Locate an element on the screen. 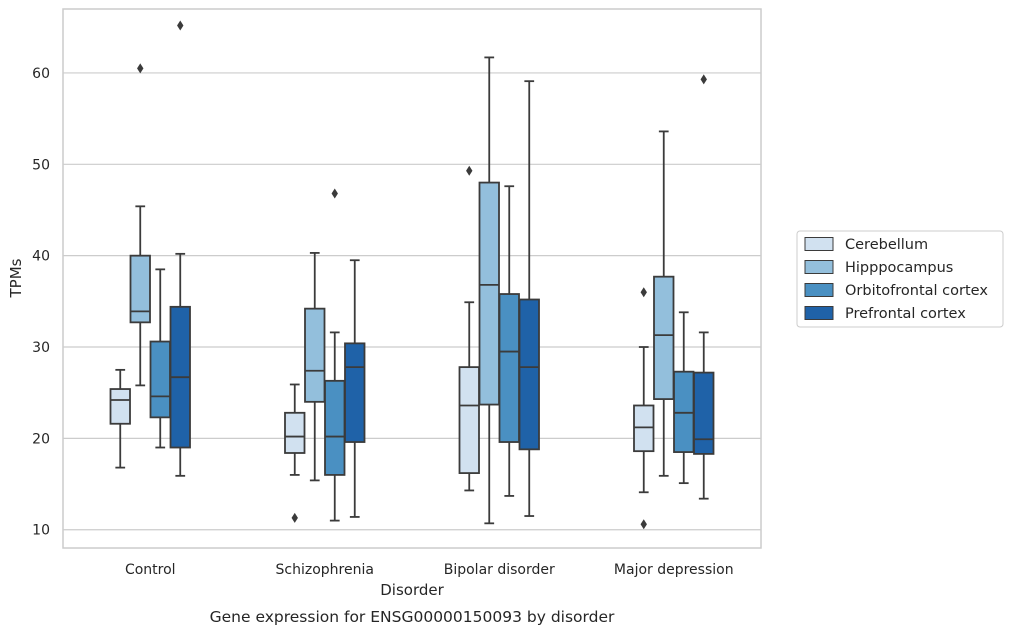 This screenshot has height=634, width=1013. x-tick-label: Schizophrenia is located at coordinates (325, 570).